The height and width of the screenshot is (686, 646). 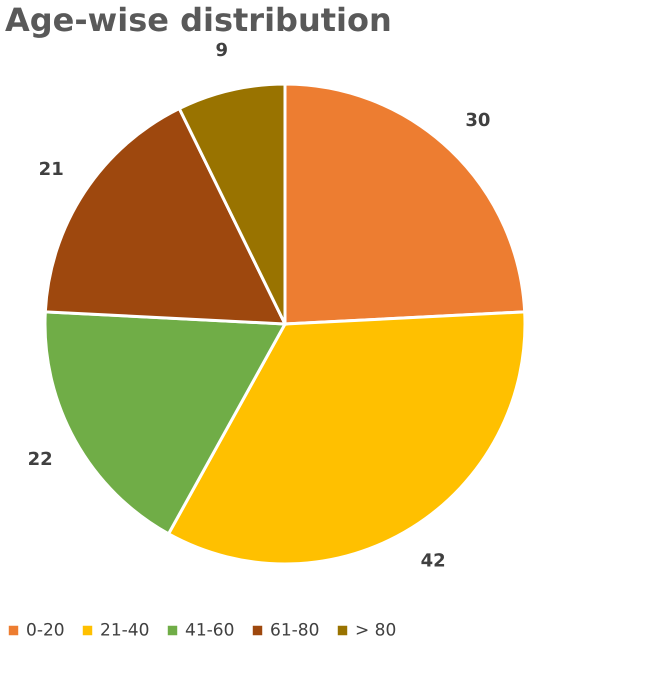 What do you see at coordinates (295, 630) in the screenshot?
I see `legend-label: 61-80` at bounding box center [295, 630].